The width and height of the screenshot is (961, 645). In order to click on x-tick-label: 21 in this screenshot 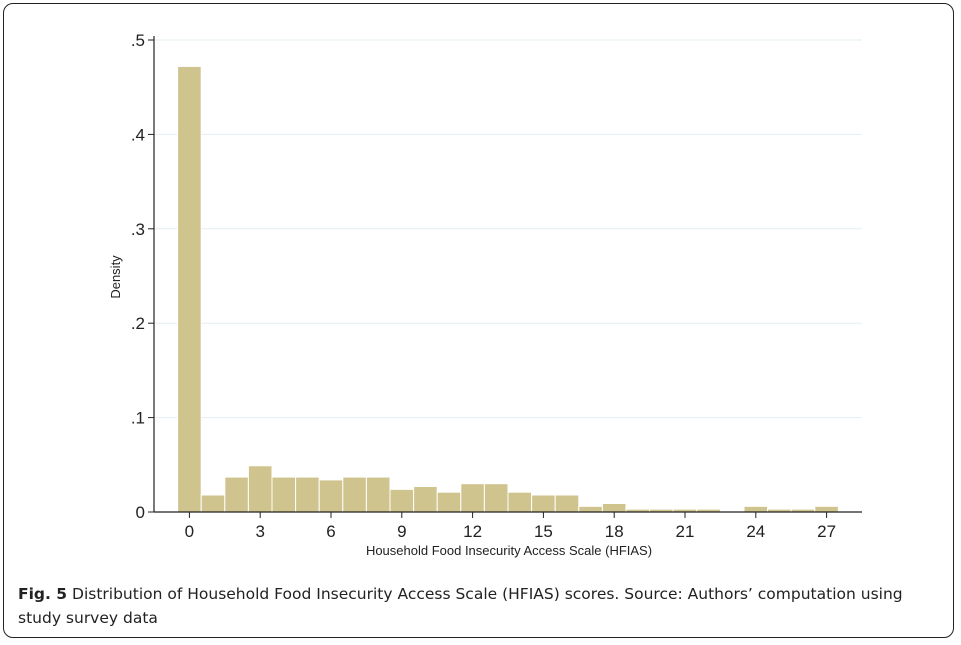, I will do `click(685, 531)`.